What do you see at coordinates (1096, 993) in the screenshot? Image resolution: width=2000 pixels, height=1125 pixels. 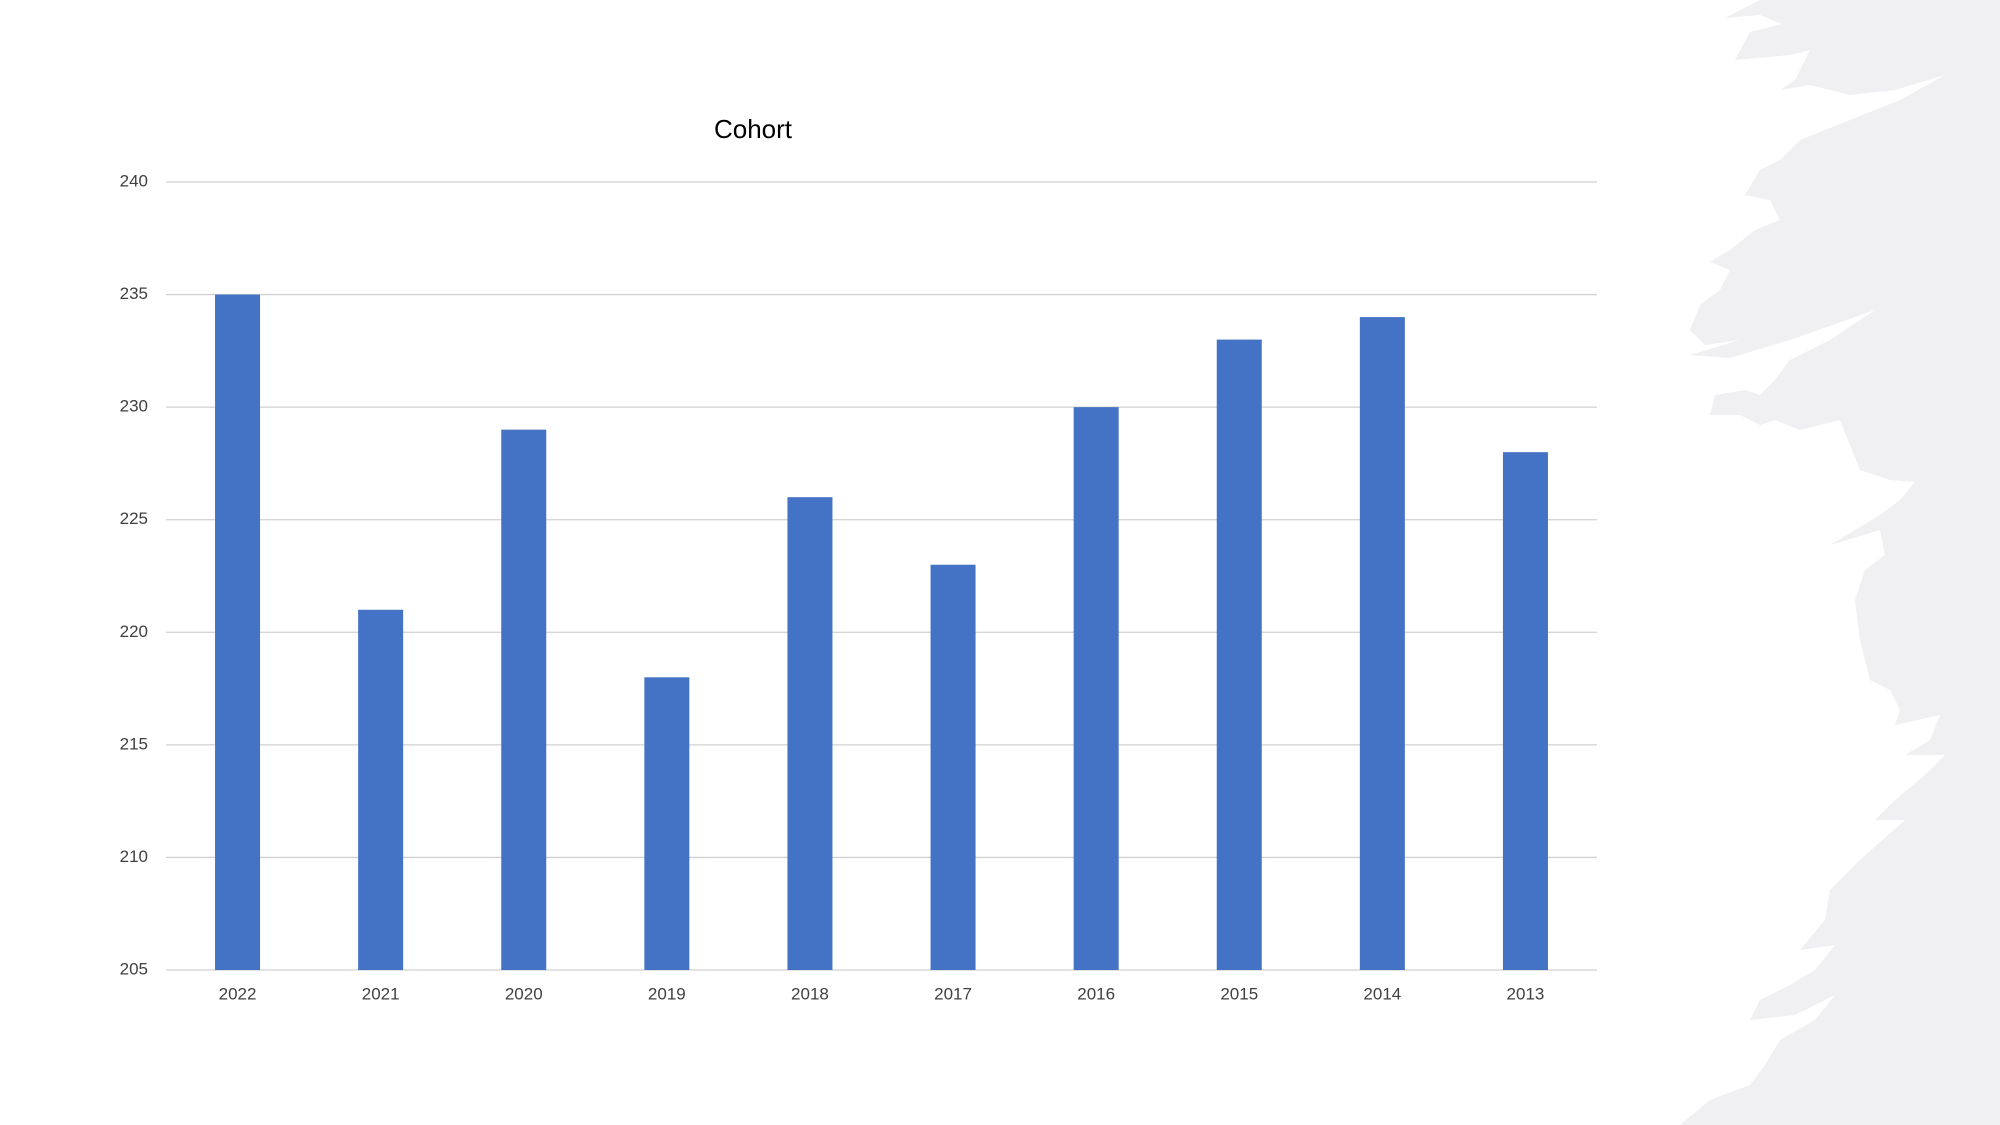 I see `x-tick-label: 2016` at bounding box center [1096, 993].